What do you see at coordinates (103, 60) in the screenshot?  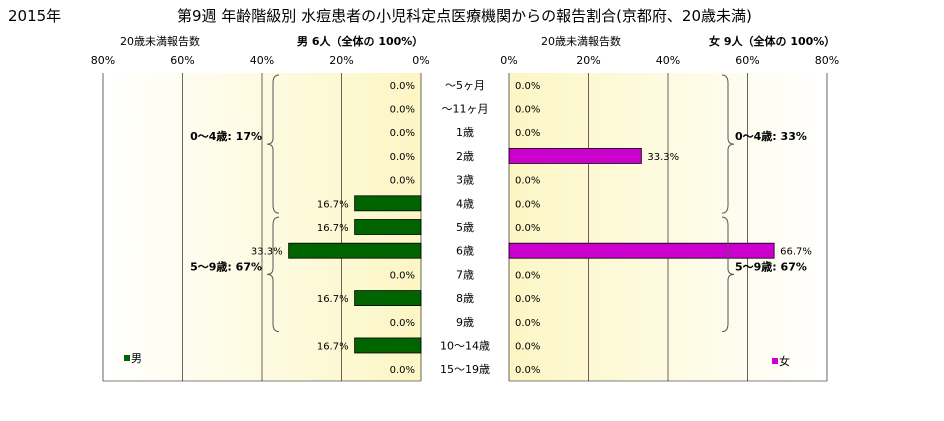 I see `left-tick-label: 80%` at bounding box center [103, 60].